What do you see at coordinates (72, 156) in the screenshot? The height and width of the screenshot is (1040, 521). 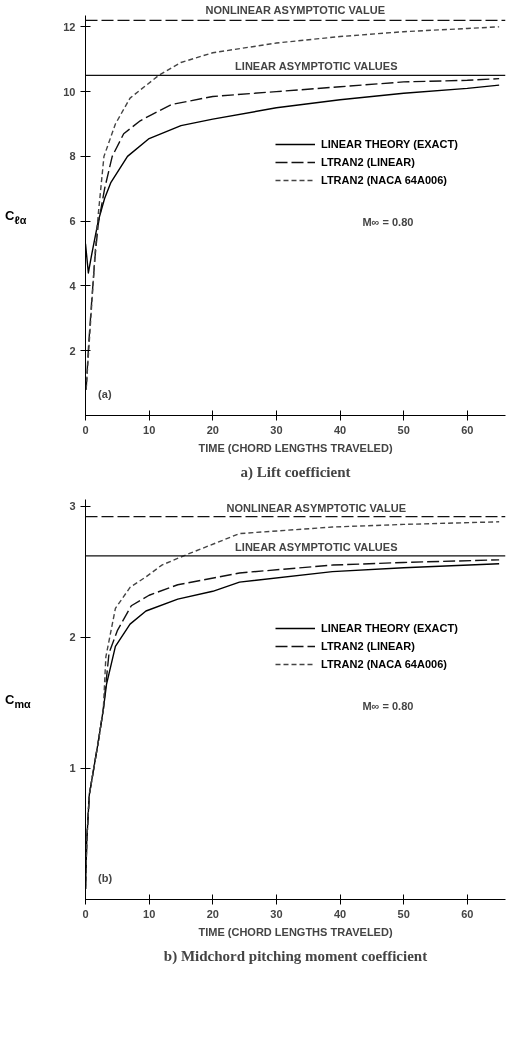 I see `y-tick-label: 8` at bounding box center [72, 156].